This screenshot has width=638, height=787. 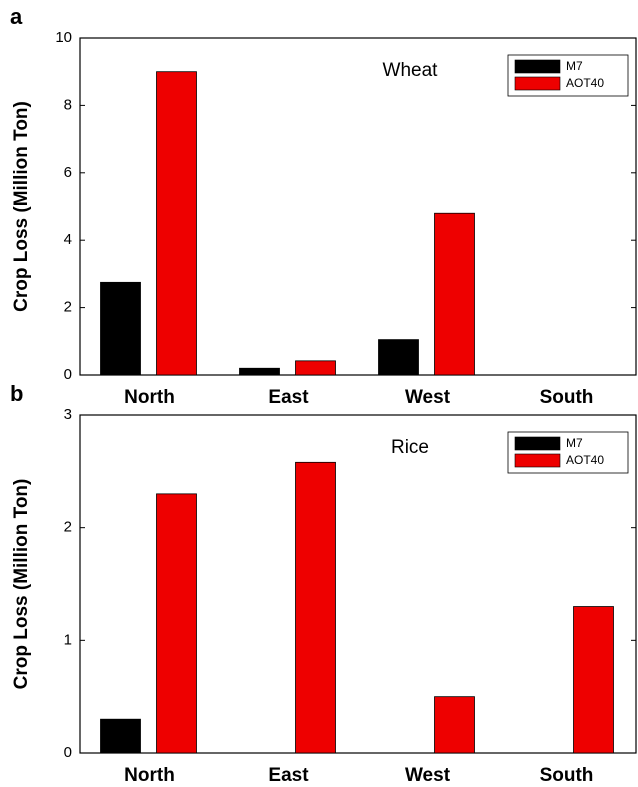 What do you see at coordinates (16, 16) in the screenshot?
I see `panel-label: a` at bounding box center [16, 16].